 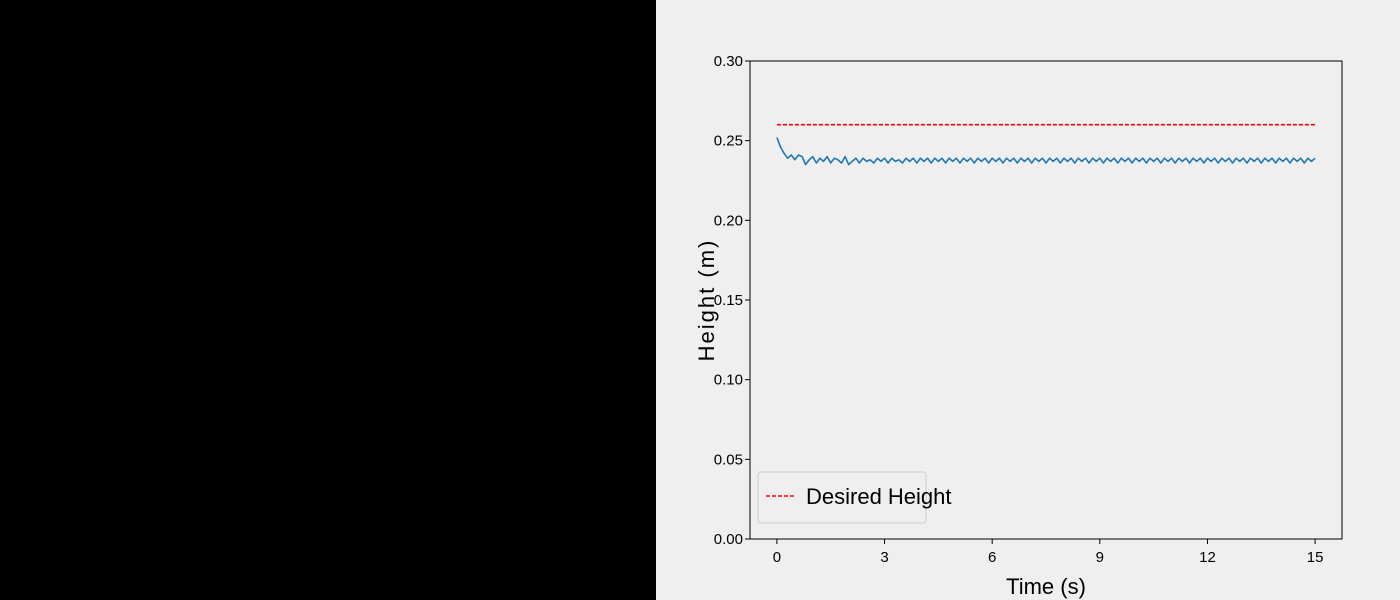 I want to click on x-tick-label: 6, so click(x=992, y=557).